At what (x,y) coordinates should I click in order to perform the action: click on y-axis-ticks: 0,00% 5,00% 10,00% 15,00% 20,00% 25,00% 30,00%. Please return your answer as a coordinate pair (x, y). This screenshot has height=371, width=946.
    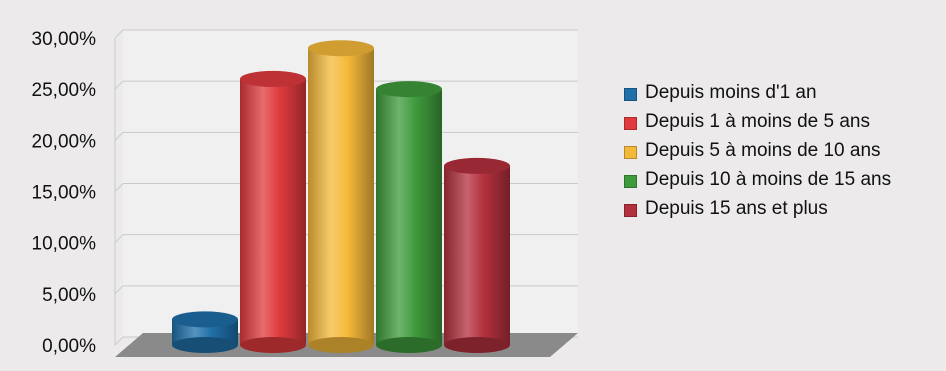
    Looking at the image, I should click on (64, 193).